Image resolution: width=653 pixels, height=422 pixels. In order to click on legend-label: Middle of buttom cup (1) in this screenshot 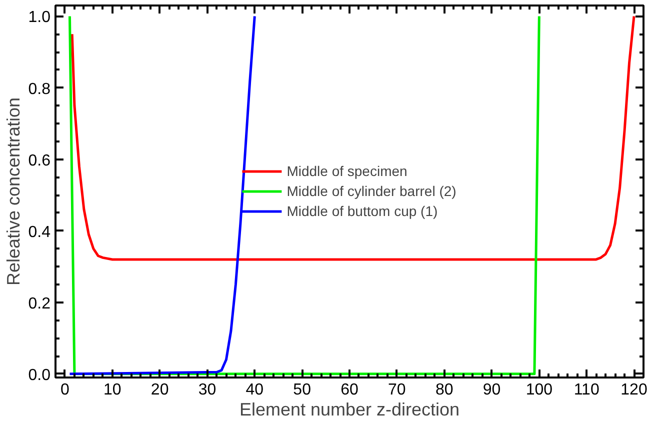, I will do `click(362, 211)`.